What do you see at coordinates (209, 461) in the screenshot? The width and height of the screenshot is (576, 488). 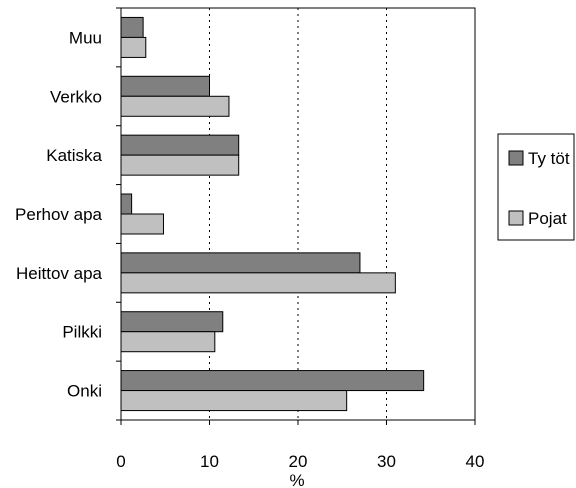 I see `x-tick-label: 10` at bounding box center [209, 461].